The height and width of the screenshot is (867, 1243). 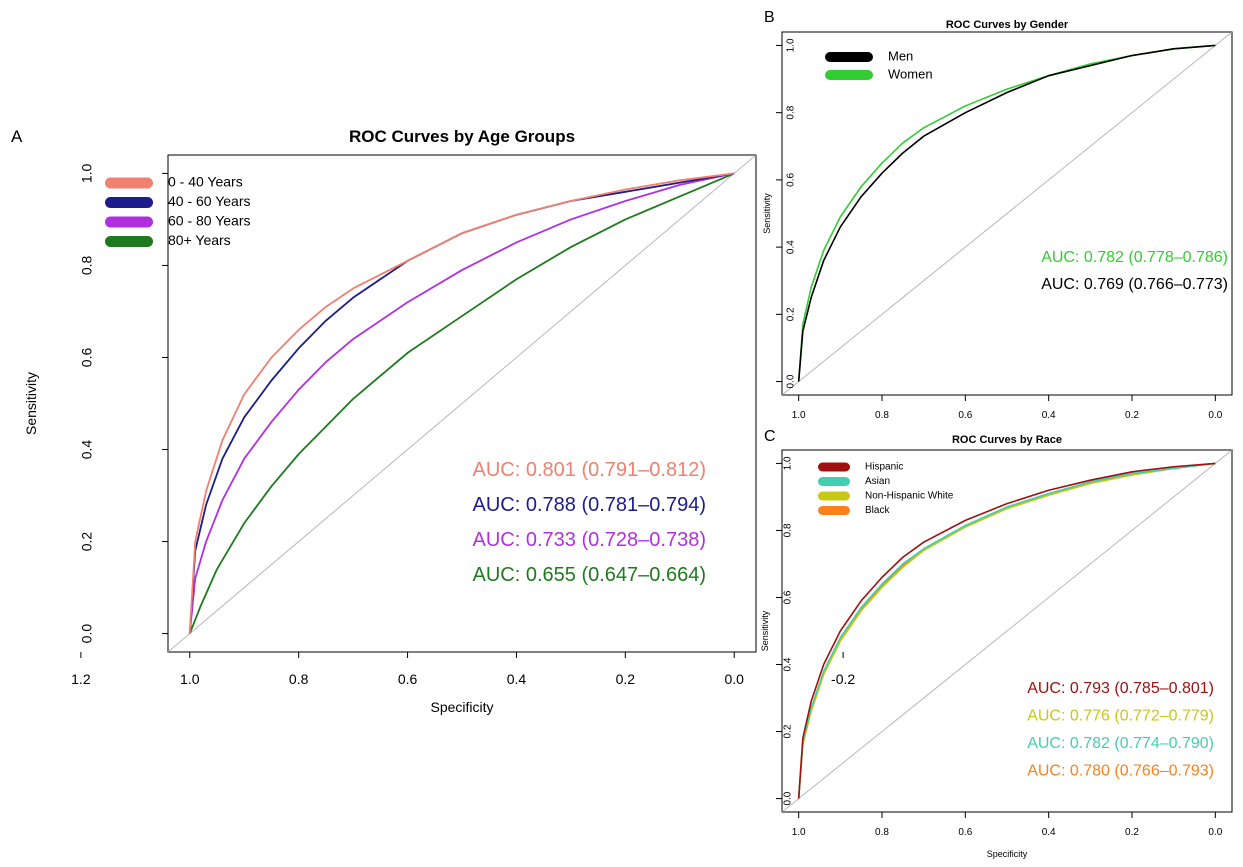 I want to click on auc-label: AUC: 0.733 (0.728–0.738), so click(x=590, y=540).